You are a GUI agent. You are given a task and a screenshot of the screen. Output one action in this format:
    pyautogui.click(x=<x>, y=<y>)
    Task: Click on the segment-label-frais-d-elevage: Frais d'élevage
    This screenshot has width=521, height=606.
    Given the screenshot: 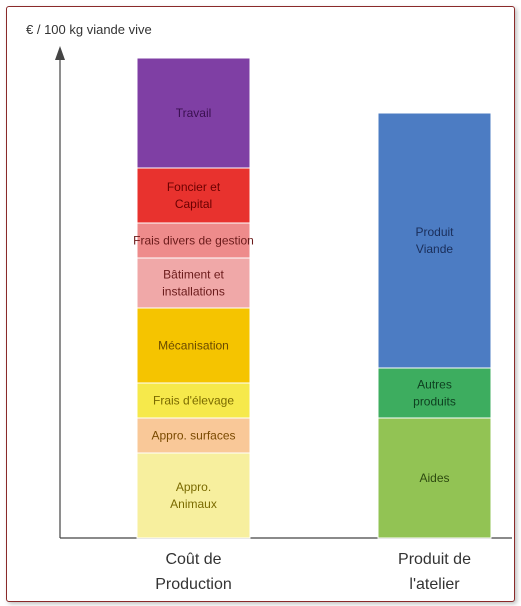 What is the action you would take?
    pyautogui.click(x=193, y=401)
    